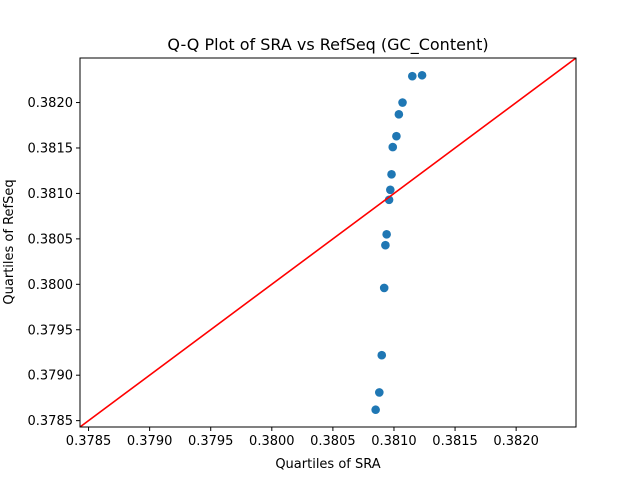 The image size is (640, 480). Describe the element at coordinates (327, 45) in the screenshot. I see `chart-title: Q-Q Plot of SRA vs RefSeq (GC_Content)` at that location.